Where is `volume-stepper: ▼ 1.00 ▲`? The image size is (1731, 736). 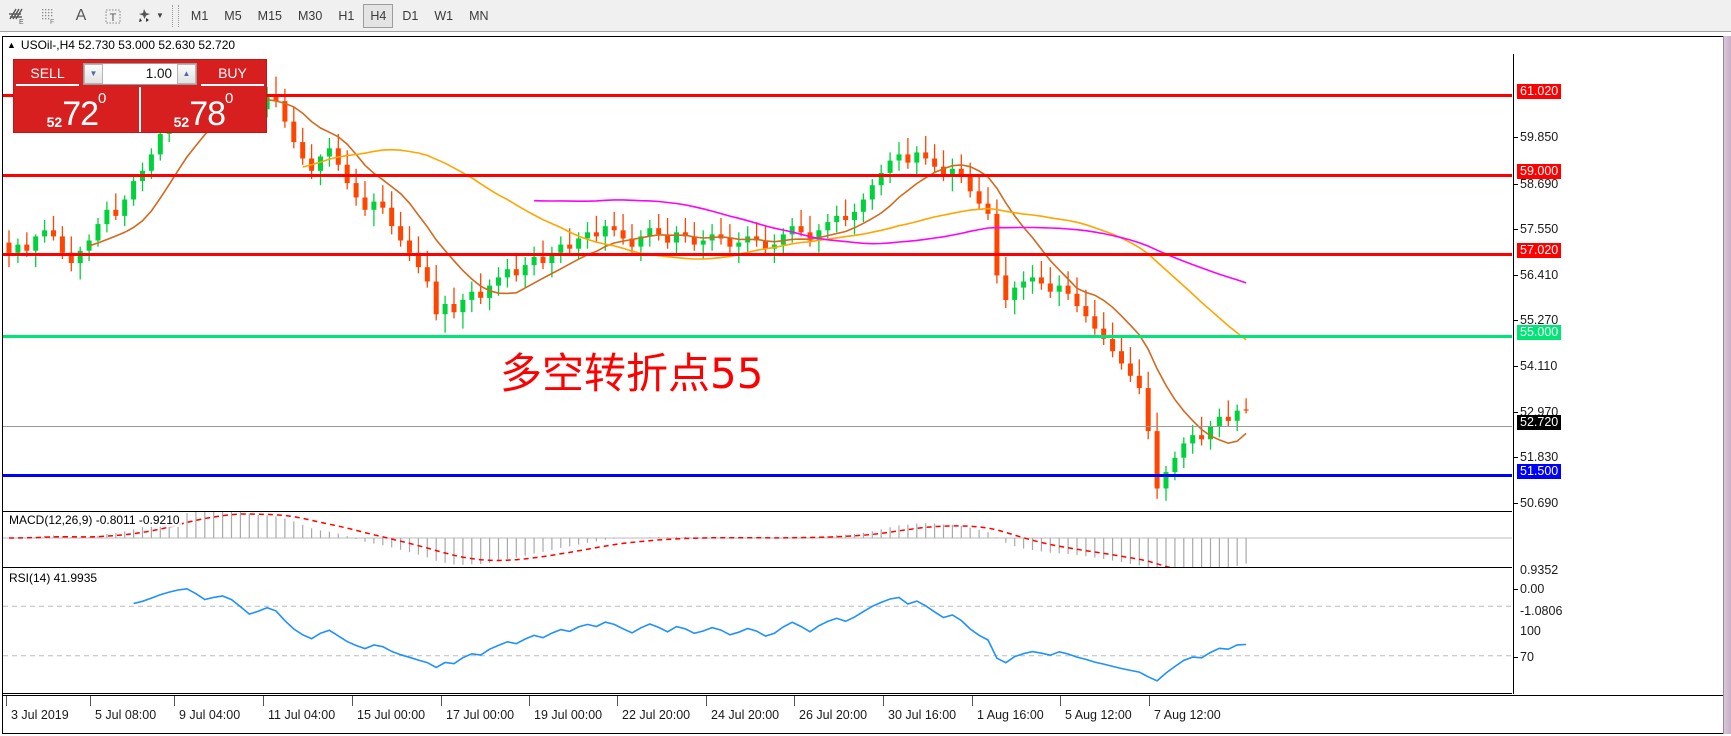
volume-stepper: ▼ 1.00 ▲ is located at coordinates (140, 73).